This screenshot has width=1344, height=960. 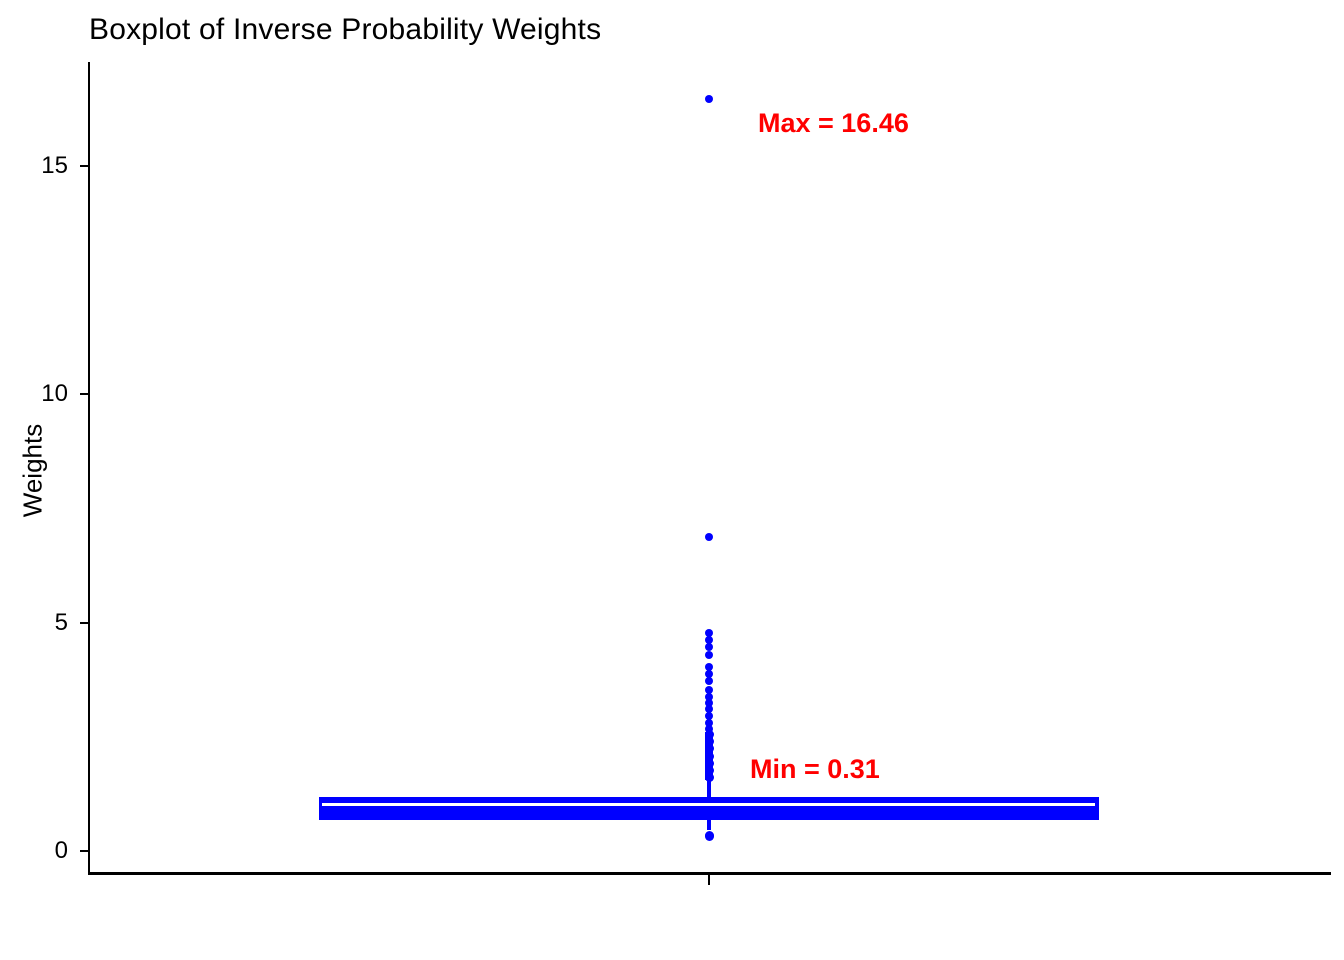 What do you see at coordinates (708, 804) in the screenshot?
I see `median-line` at bounding box center [708, 804].